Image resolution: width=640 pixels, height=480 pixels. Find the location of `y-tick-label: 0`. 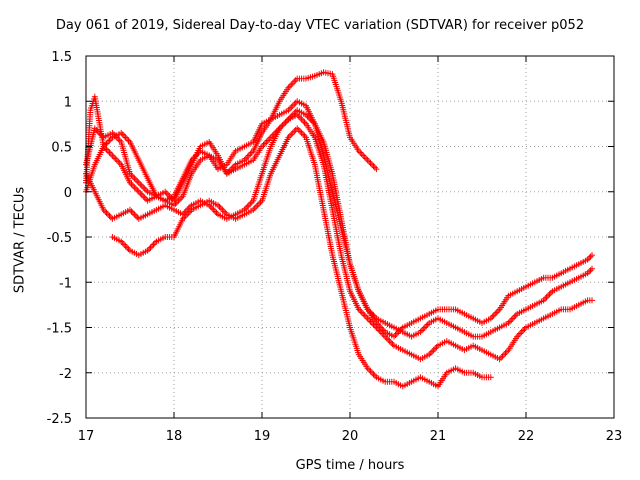

y-tick-label: 0 is located at coordinates (68, 193).